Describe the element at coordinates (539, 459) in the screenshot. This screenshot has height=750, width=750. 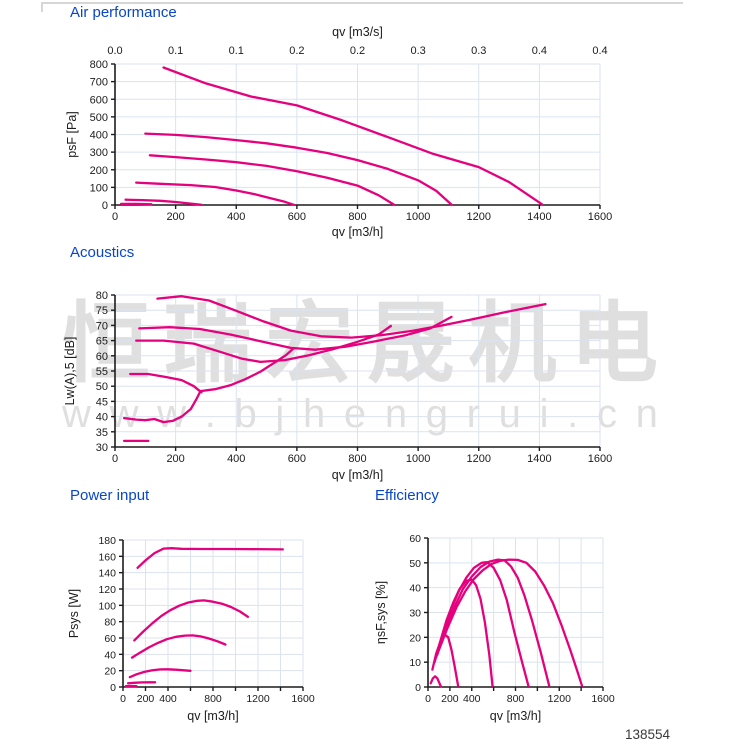
I see `x-tick-label: 1400` at that location.